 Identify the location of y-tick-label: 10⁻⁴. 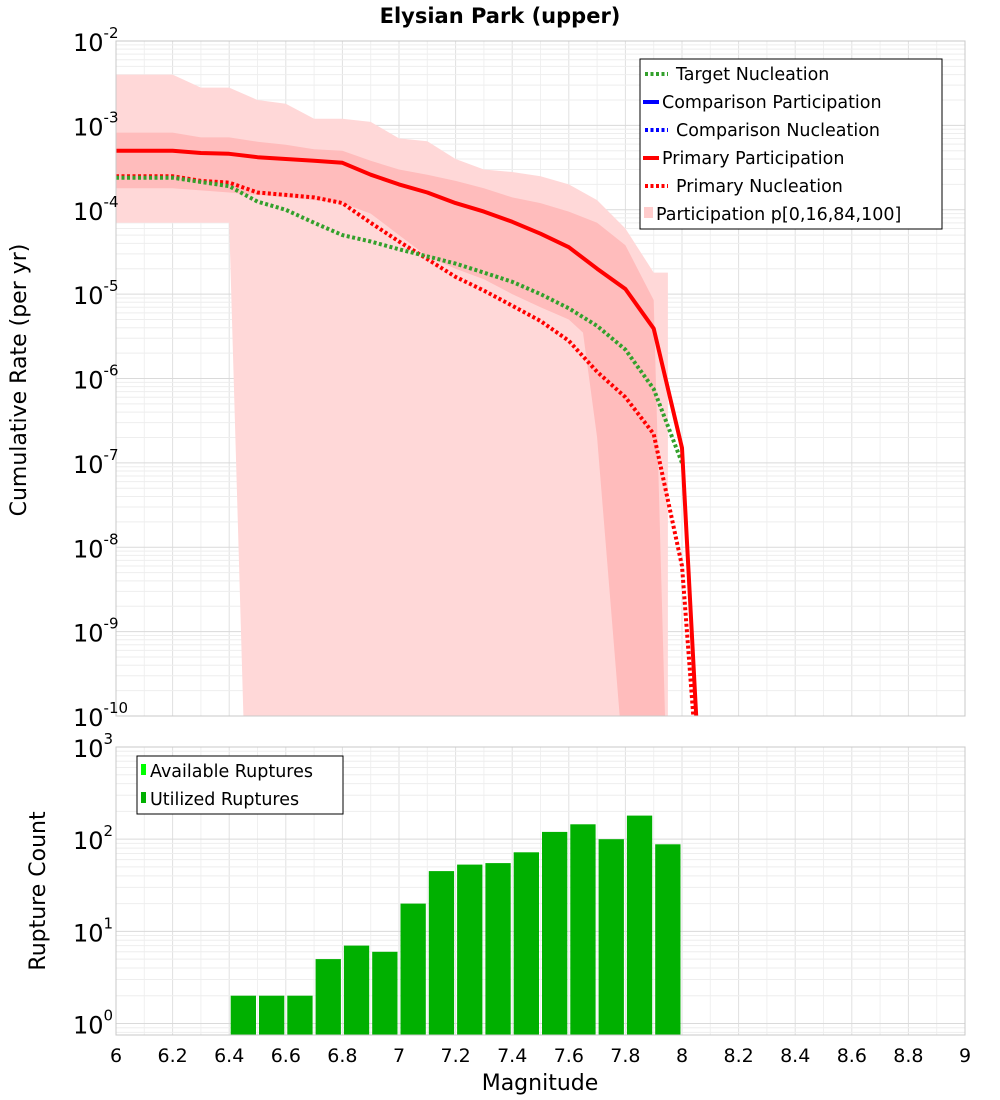
(96, 209).